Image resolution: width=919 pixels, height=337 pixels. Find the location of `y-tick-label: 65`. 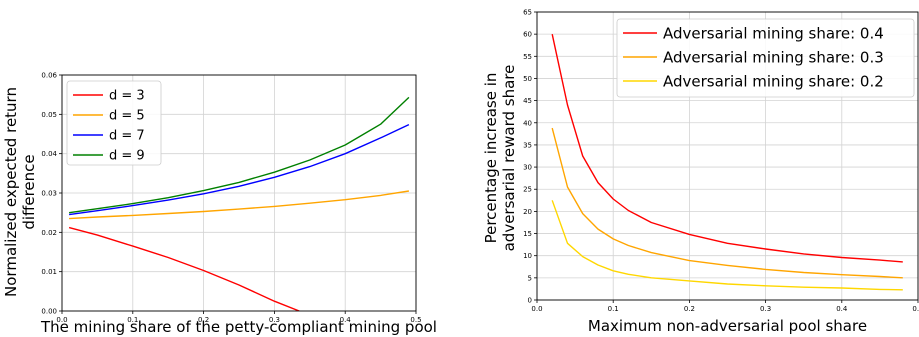

y-tick-label: 65 is located at coordinates (527, 13).